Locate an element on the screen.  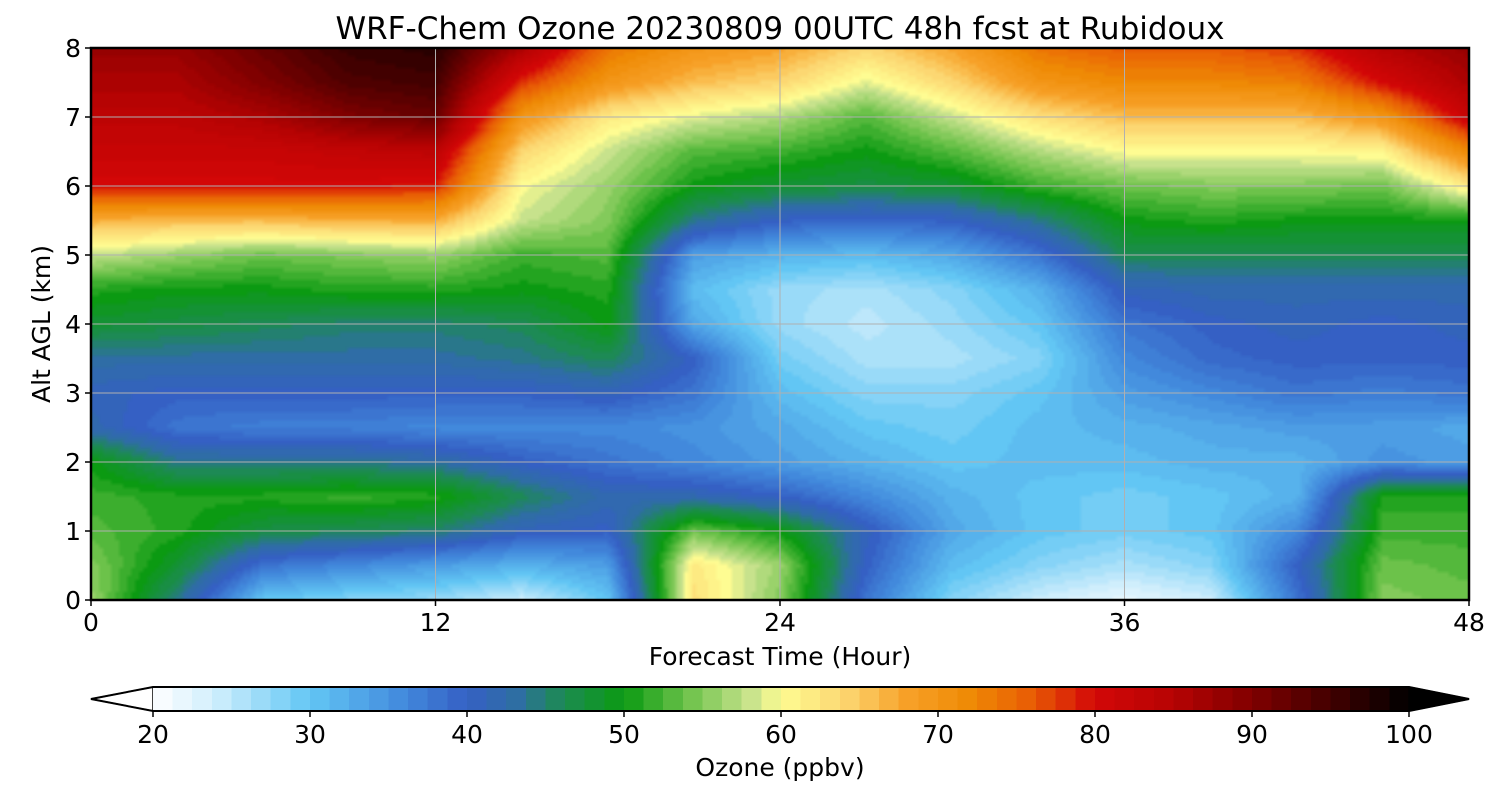
colorbar-tick-label: 80 is located at coordinates (1095, 734).